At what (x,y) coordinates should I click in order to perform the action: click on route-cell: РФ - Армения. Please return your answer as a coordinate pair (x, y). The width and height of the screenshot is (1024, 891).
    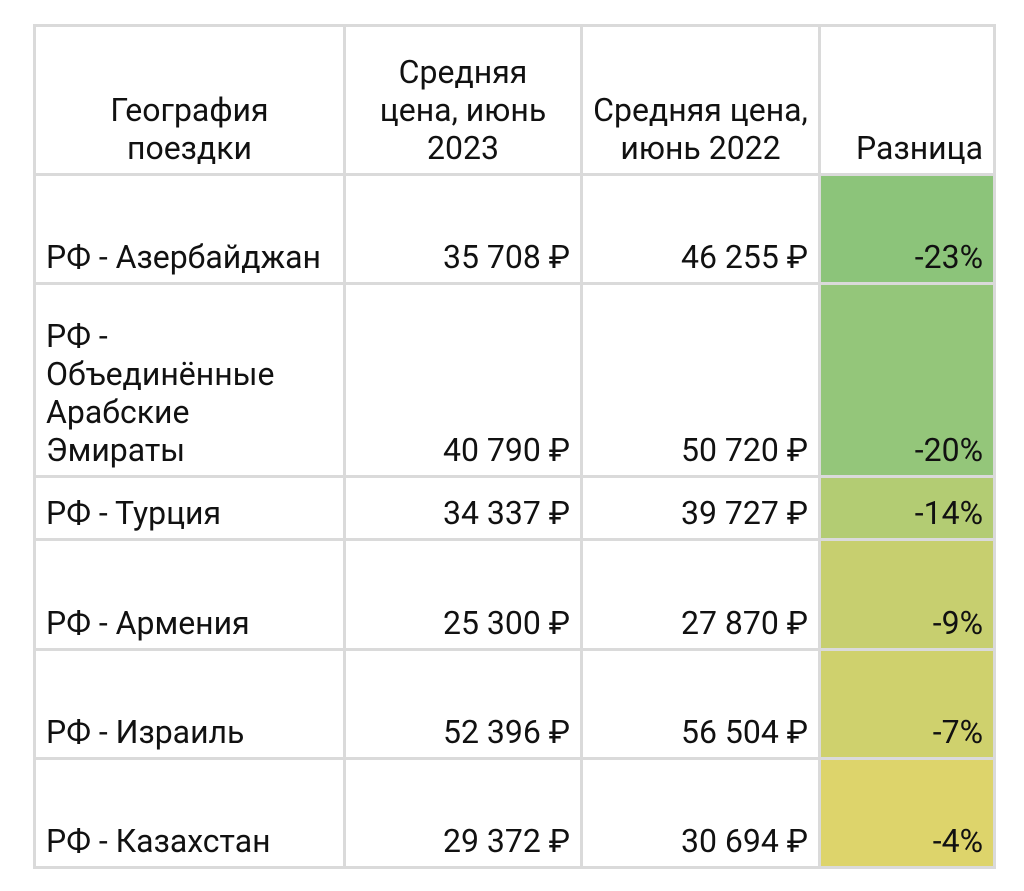
    Looking at the image, I should click on (189, 594).